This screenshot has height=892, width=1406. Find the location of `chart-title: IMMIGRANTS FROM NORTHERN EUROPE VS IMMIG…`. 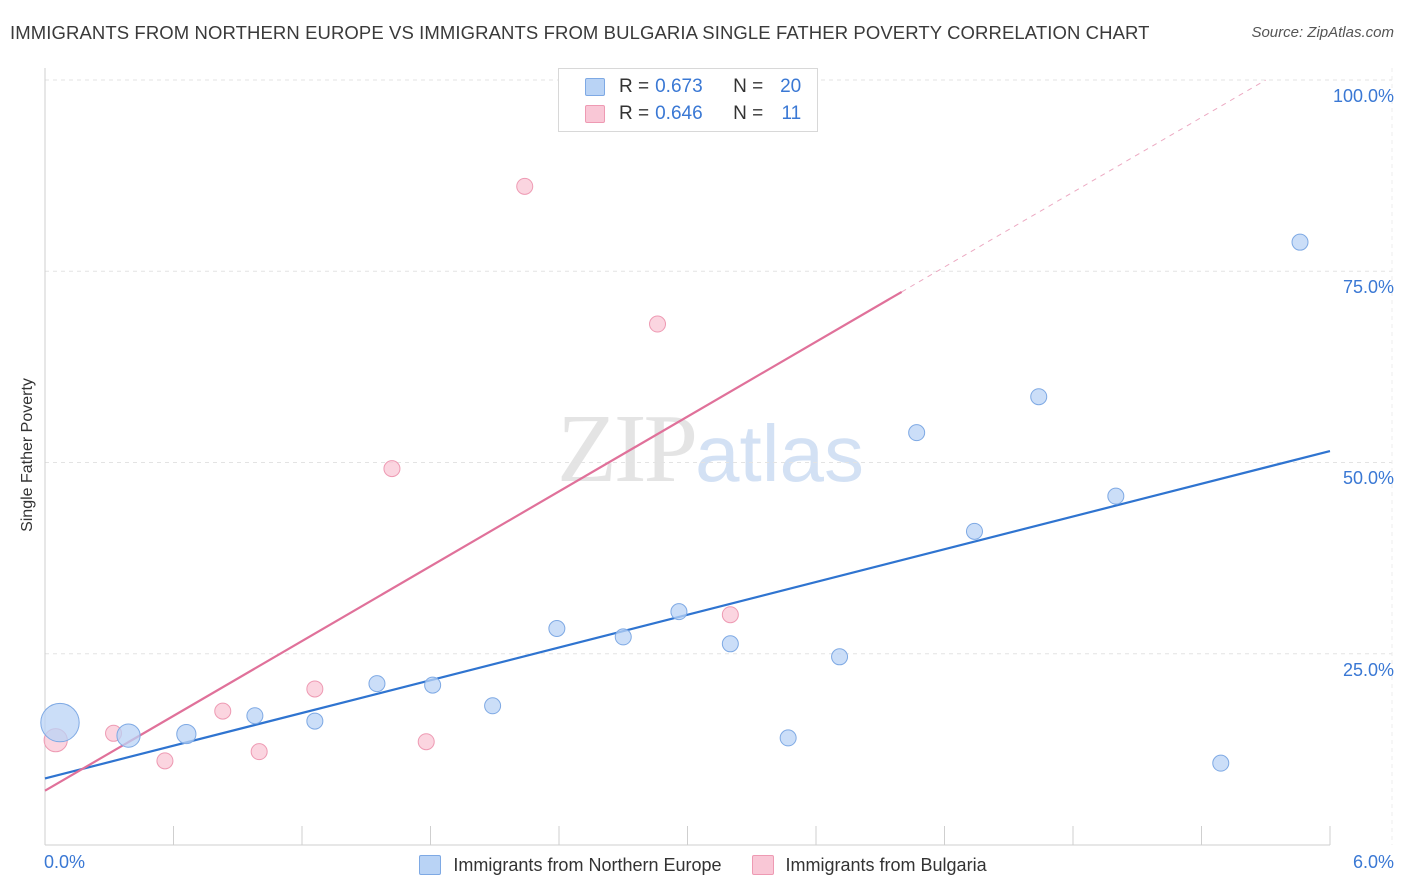

chart-title: IMMIGRANTS FROM NORTHERN EUROPE VS IMMIG… is located at coordinates (580, 32).